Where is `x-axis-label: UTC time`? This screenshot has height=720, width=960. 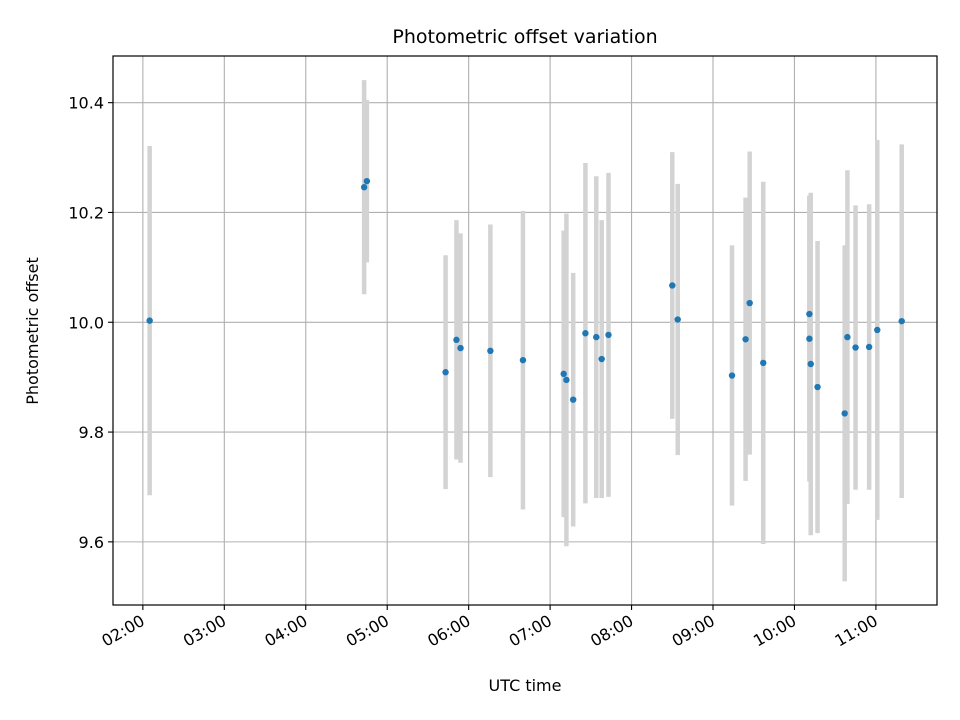 x-axis-label: UTC time is located at coordinates (525, 685).